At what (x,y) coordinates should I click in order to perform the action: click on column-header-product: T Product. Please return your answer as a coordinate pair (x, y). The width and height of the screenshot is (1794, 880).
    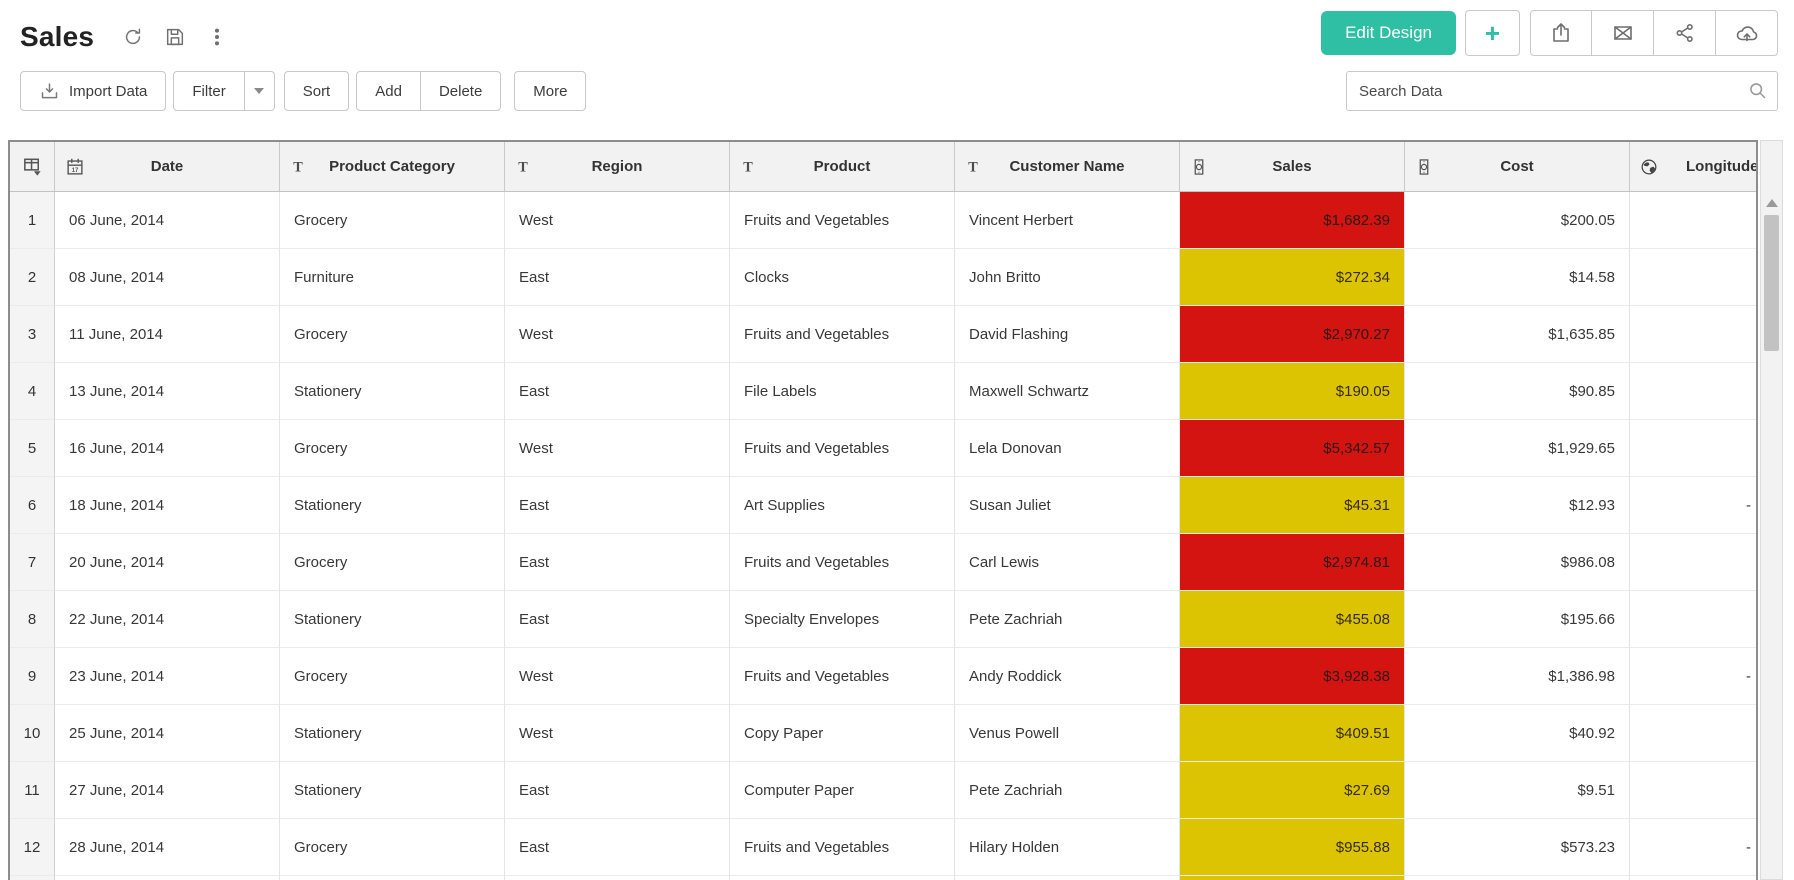
    Looking at the image, I should click on (842, 166).